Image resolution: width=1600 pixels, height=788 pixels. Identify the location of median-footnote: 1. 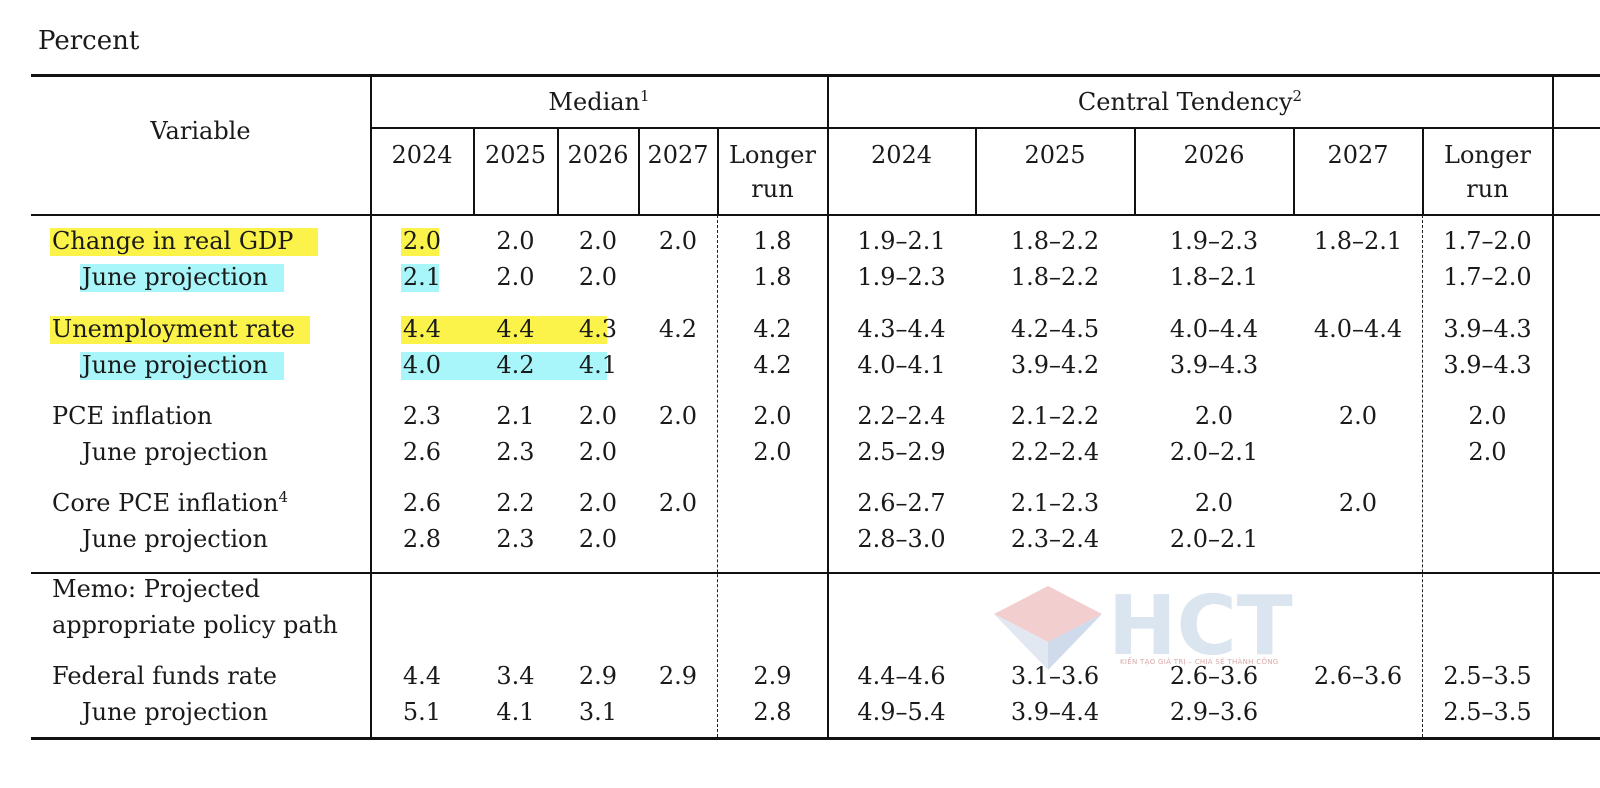
(645, 96).